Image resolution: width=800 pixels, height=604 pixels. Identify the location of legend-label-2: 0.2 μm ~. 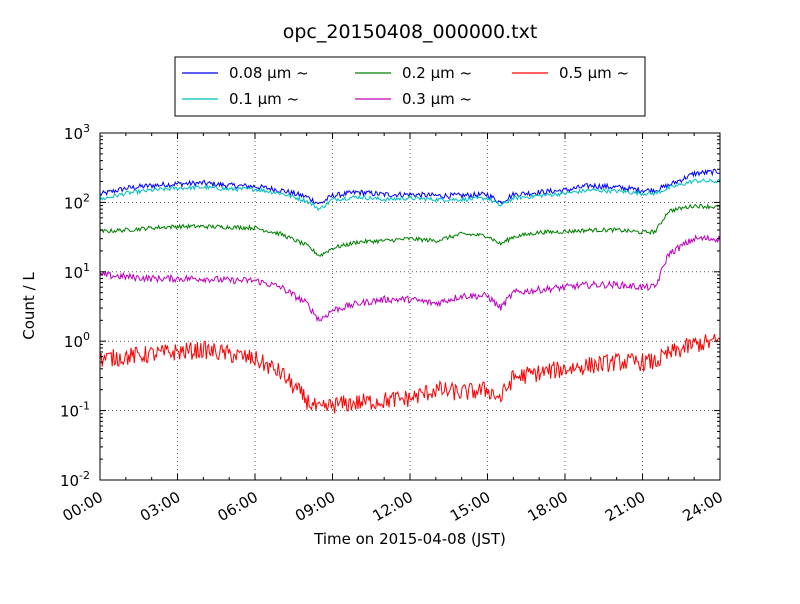
(437, 73).